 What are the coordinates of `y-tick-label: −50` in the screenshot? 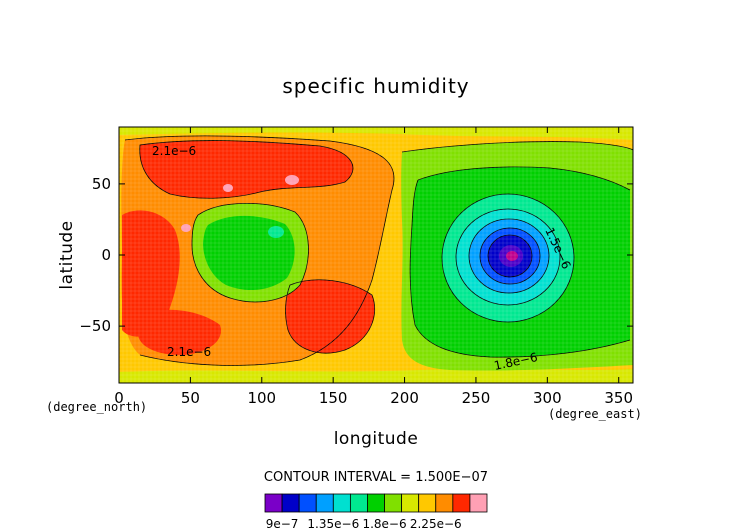 It's located at (95, 326).